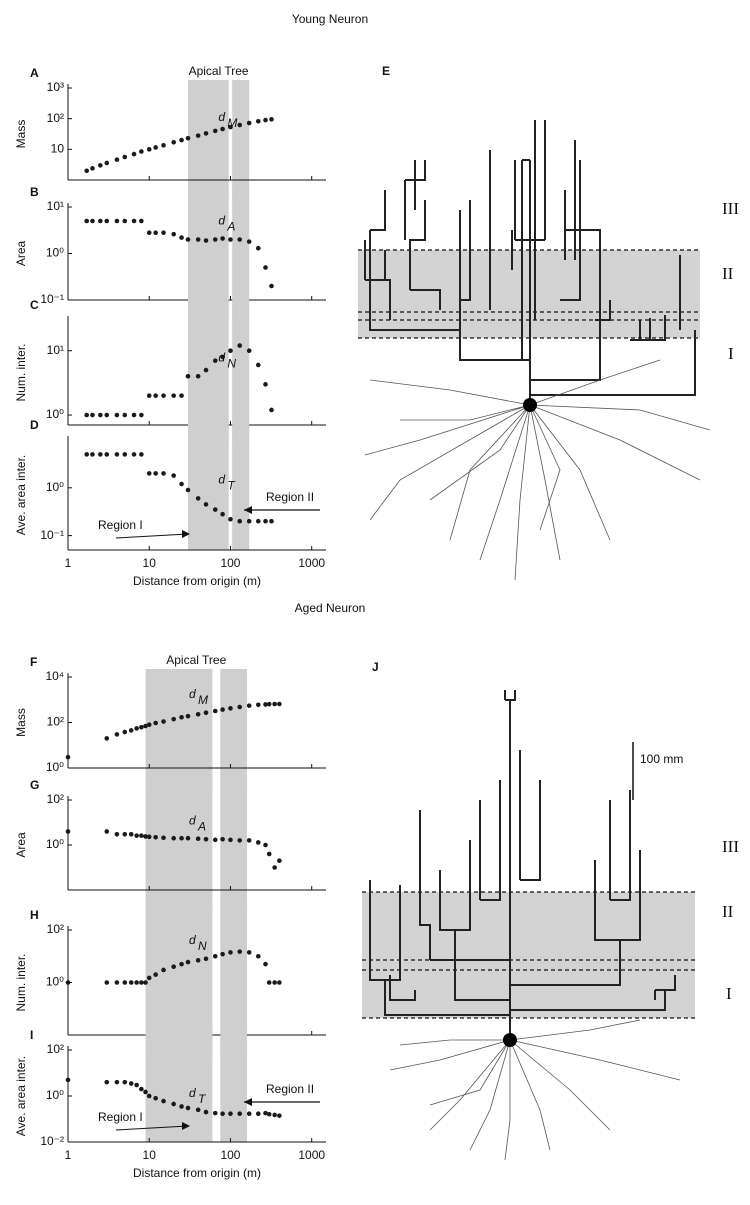  What do you see at coordinates (52, 299) in the screenshot?
I see `y-tick-label: 10⁻¹` at bounding box center [52, 299].